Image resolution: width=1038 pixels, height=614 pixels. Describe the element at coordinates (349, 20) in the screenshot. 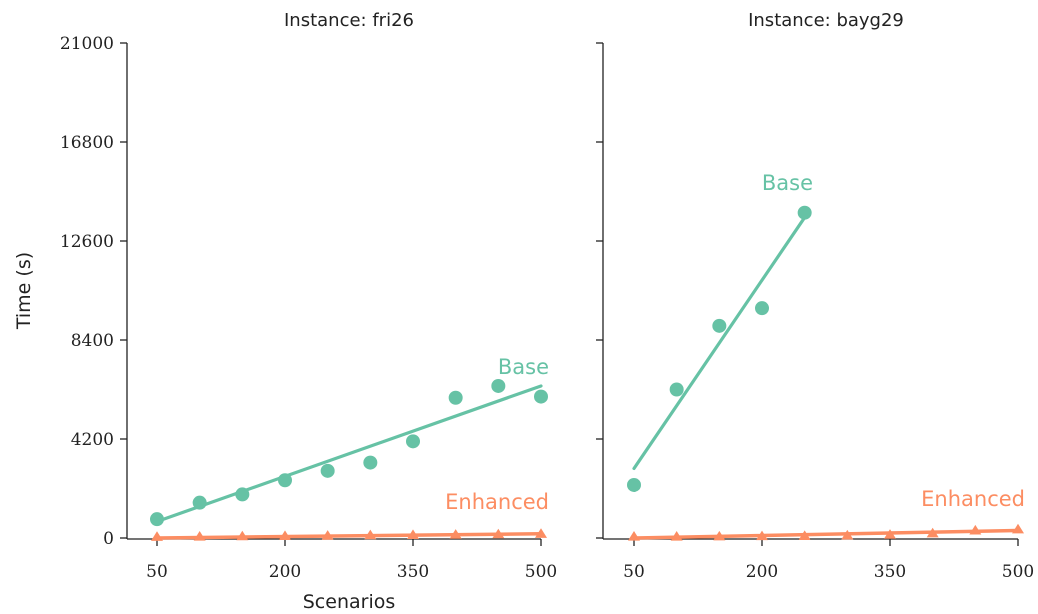

I see `panel-title: Instance: fri26` at that location.